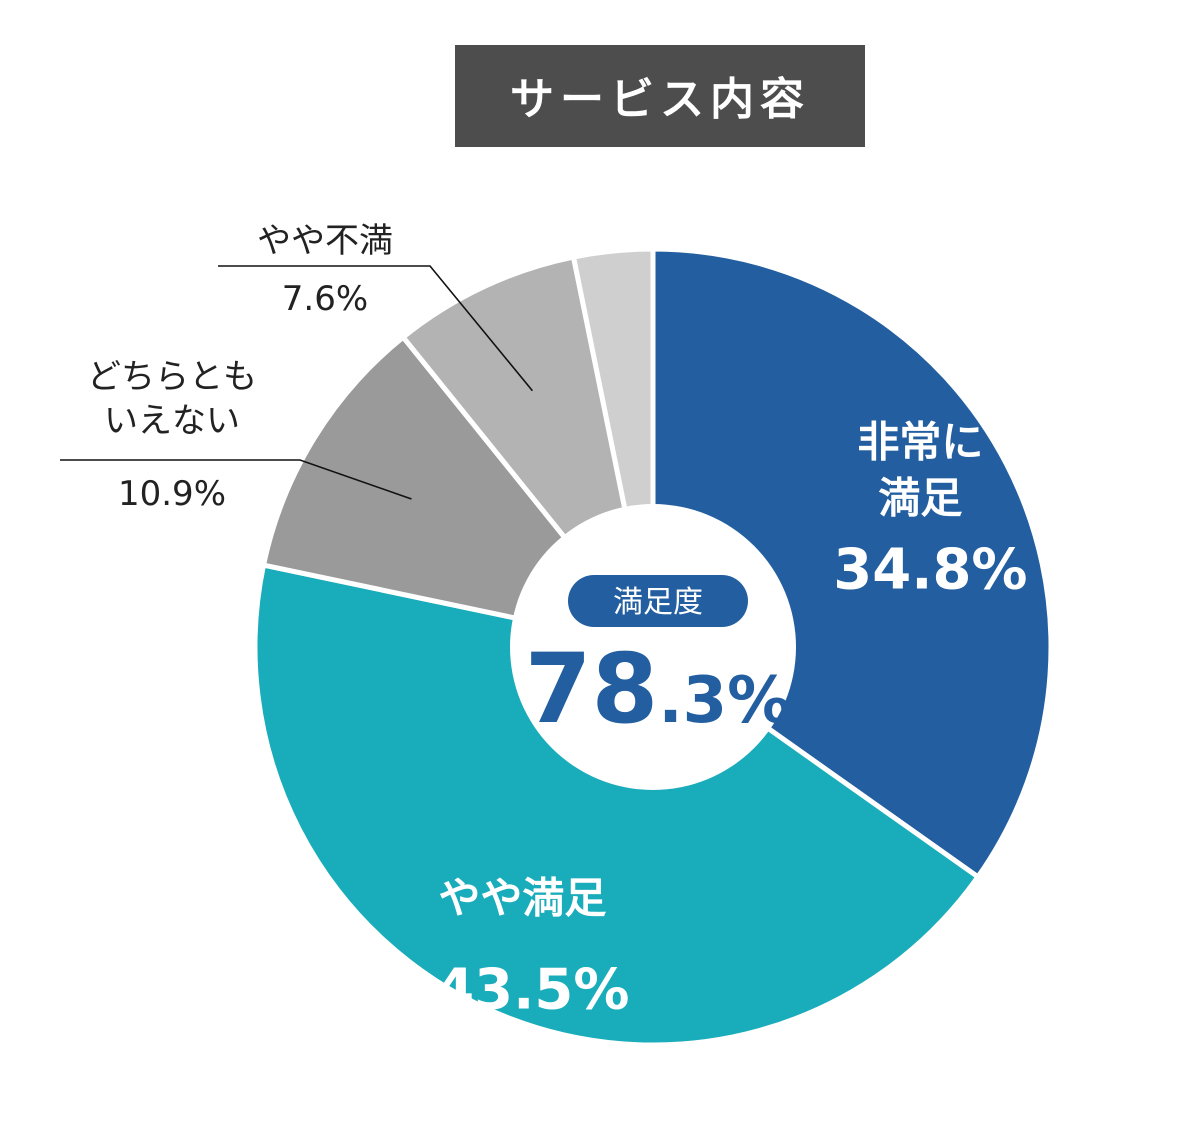 The height and width of the screenshot is (1121, 1201). I want to click on slice-4-leader-line, so click(376, 328).